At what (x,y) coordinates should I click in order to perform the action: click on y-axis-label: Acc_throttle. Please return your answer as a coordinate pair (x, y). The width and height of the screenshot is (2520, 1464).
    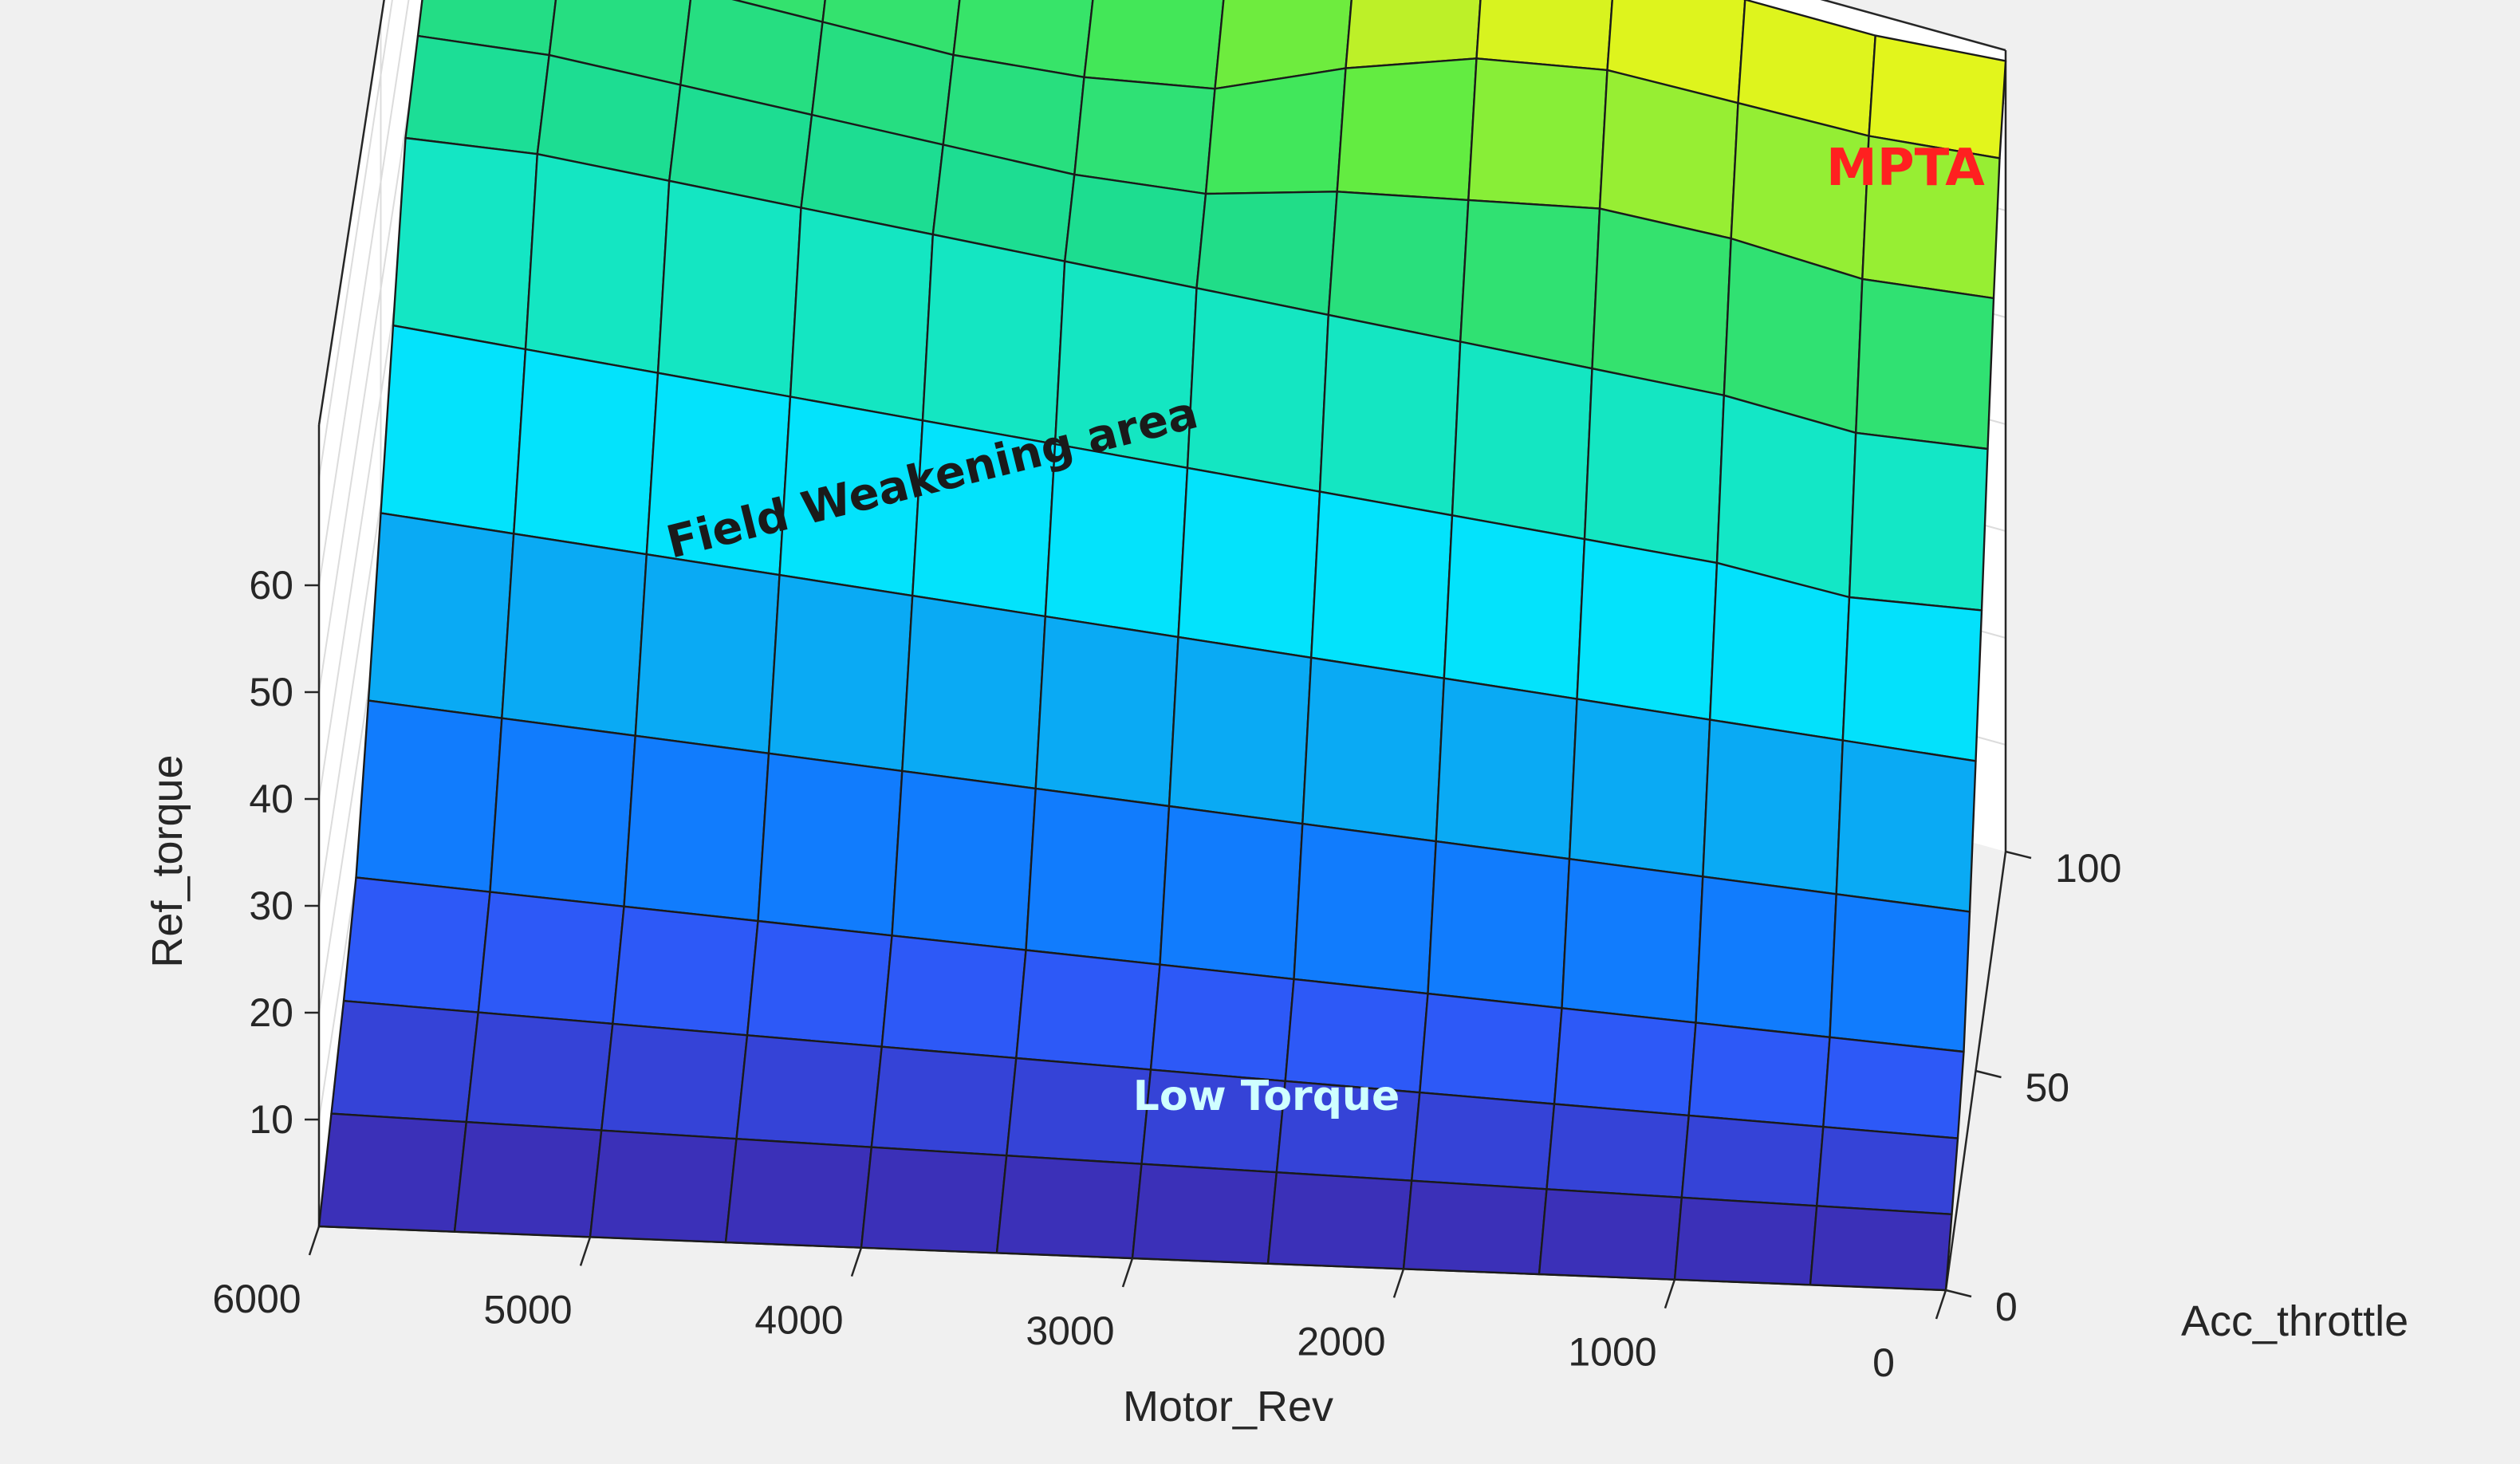
    Looking at the image, I should click on (2294, 1321).